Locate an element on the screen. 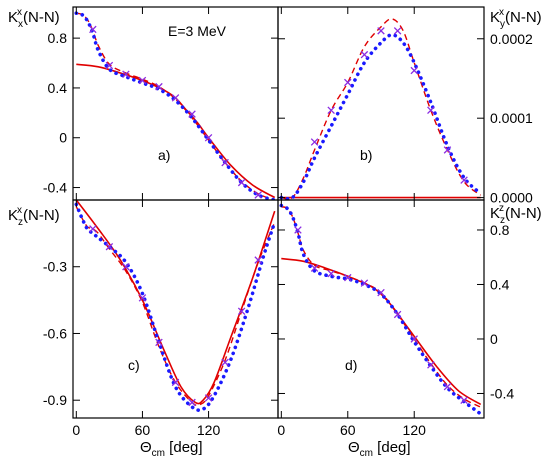  series-dashed-b is located at coordinates (381, 109).